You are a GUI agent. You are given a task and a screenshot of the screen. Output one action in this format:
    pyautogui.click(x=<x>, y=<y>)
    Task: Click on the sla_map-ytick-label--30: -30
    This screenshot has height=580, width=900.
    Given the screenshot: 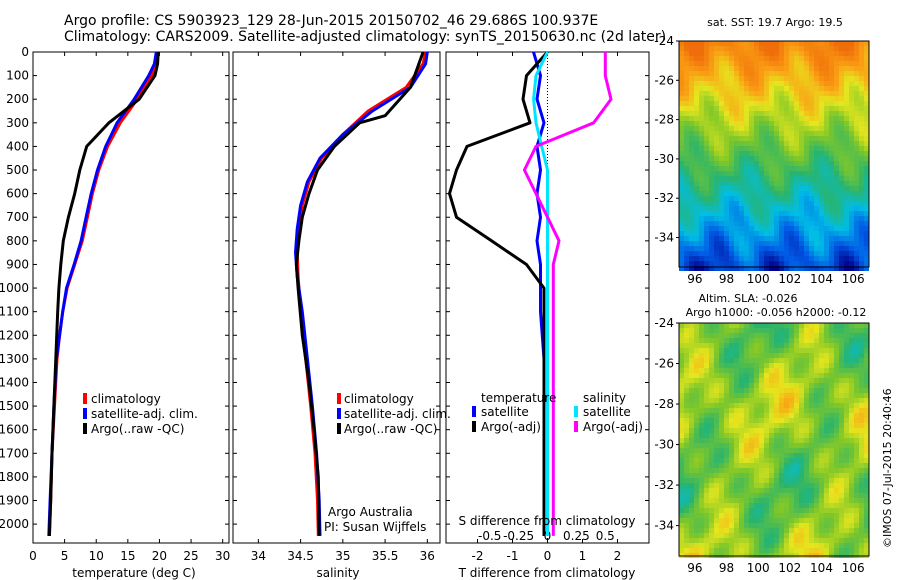 What is the action you would take?
    pyautogui.click(x=664, y=445)
    